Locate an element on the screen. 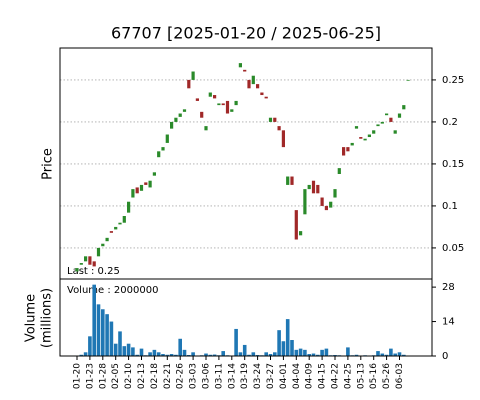 The image size is (480, 400). x-tick-label: 04-04 is located at coordinates (297, 376).